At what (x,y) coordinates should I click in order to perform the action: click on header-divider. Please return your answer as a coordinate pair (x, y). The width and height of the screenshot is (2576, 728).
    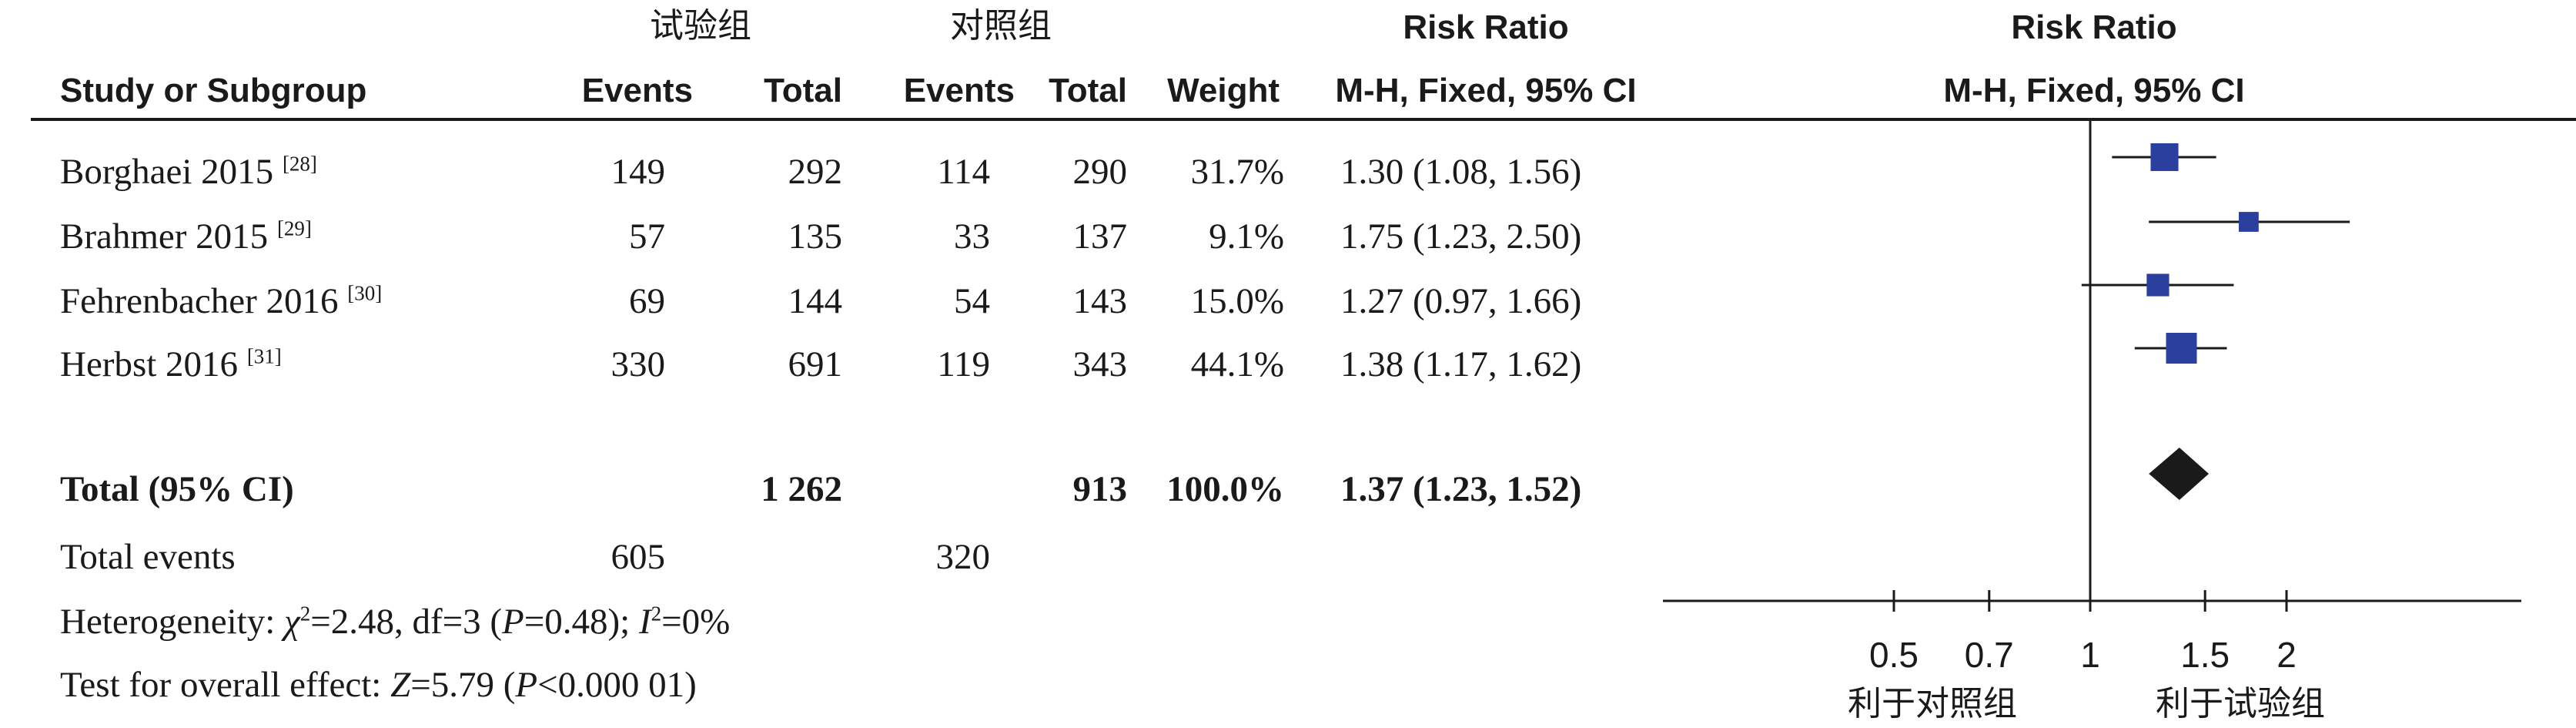
    Looking at the image, I should click on (1304, 120).